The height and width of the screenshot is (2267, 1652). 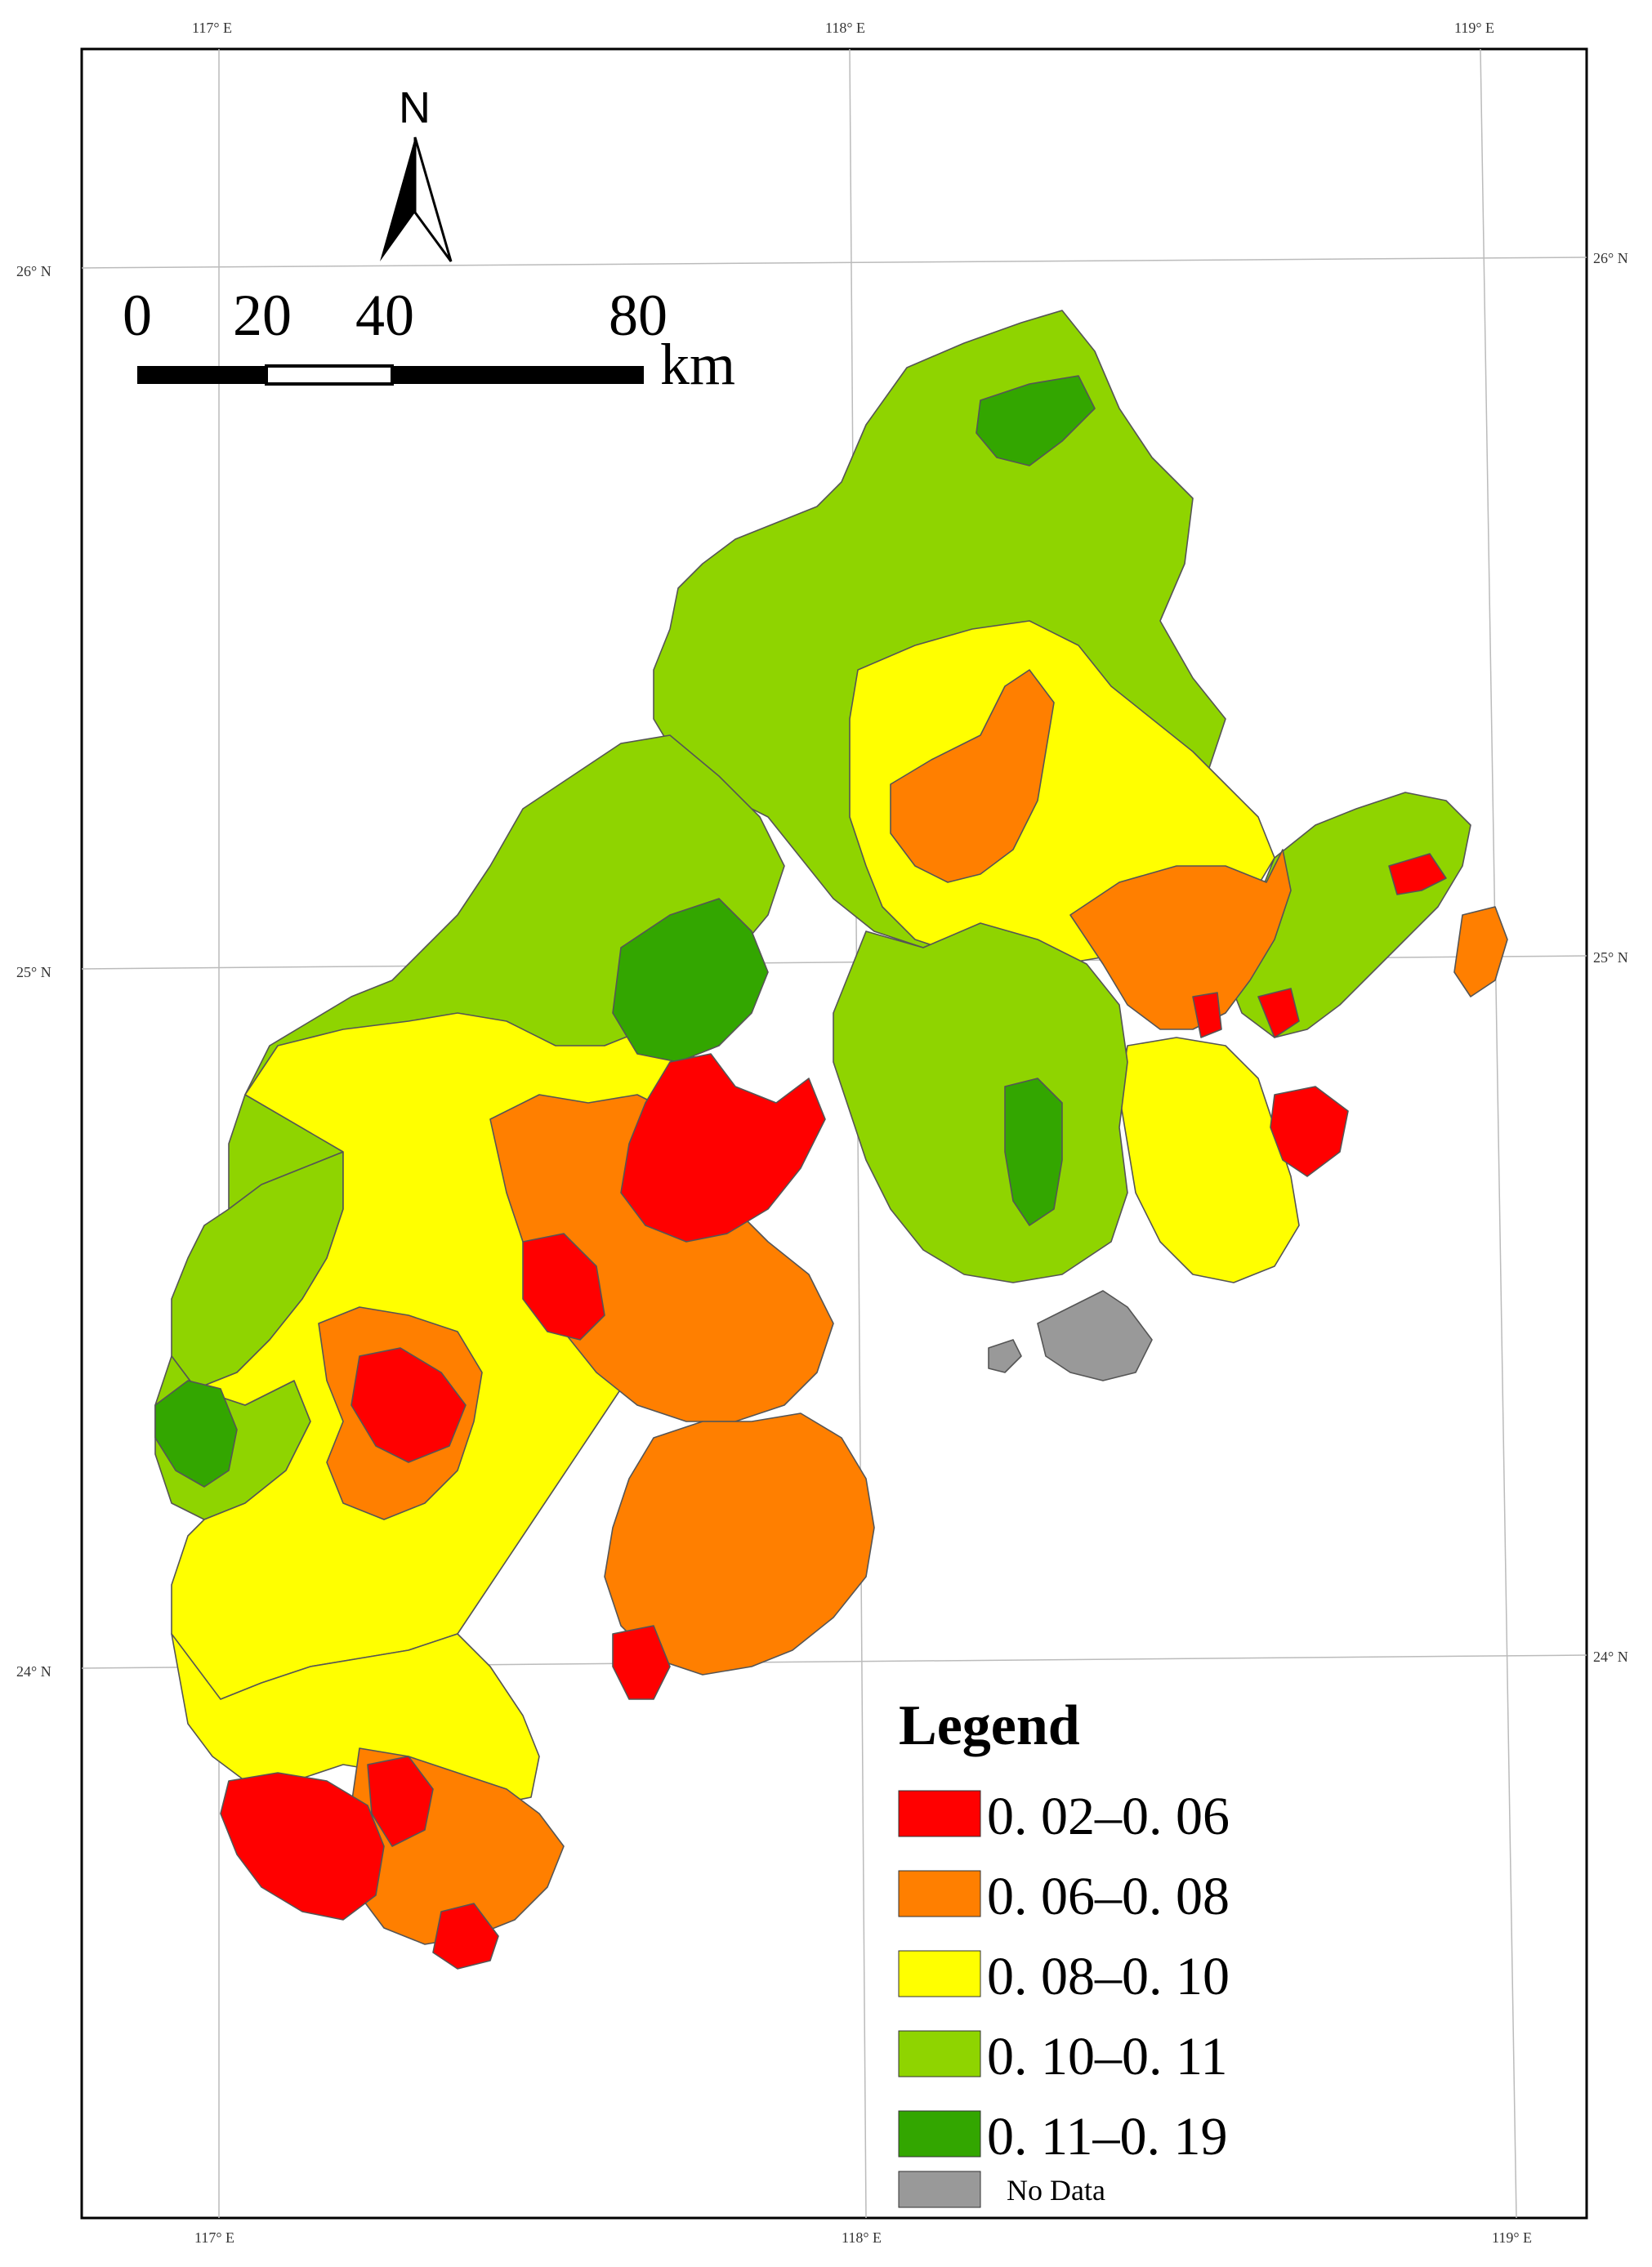 I want to click on region-red-central, so click(x=723, y=1148).